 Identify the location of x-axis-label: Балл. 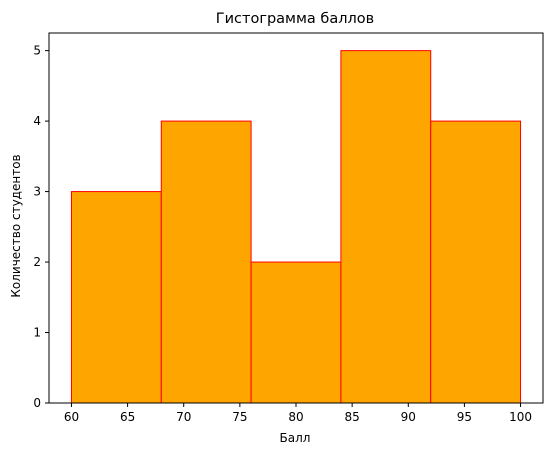
(295, 438).